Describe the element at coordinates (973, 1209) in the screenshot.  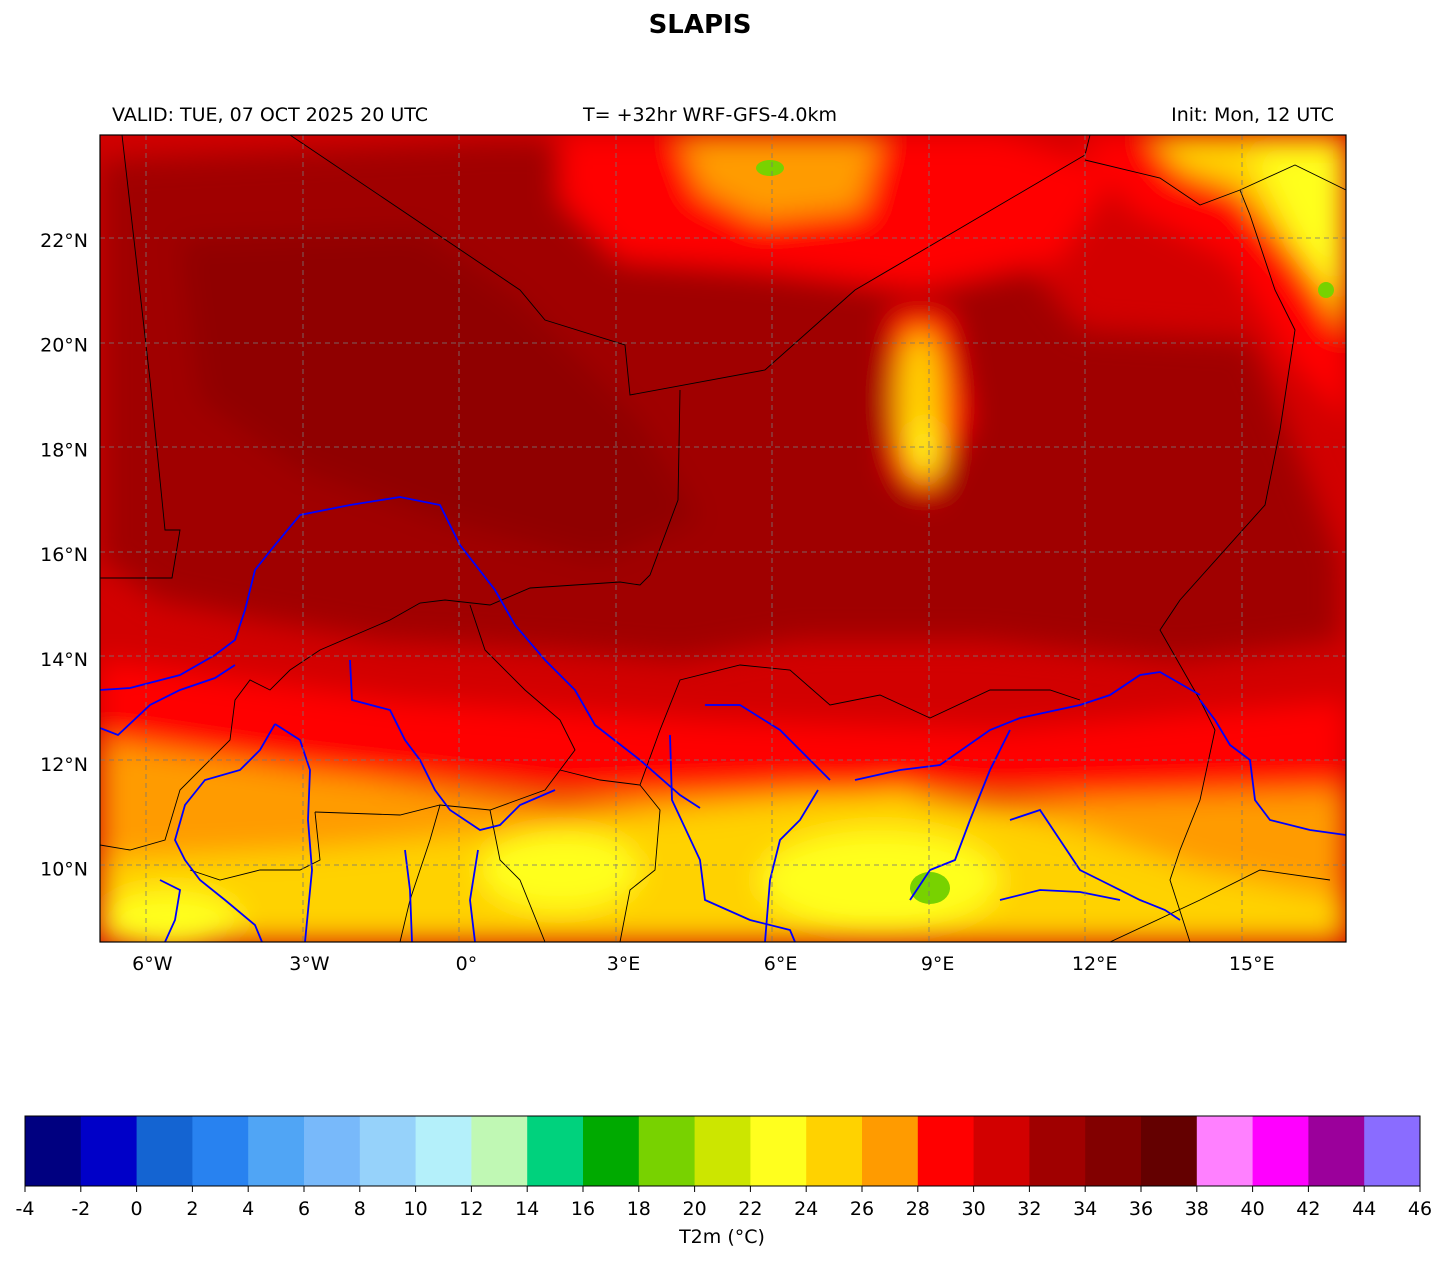
I see `colorbar-tick-label: 30` at that location.